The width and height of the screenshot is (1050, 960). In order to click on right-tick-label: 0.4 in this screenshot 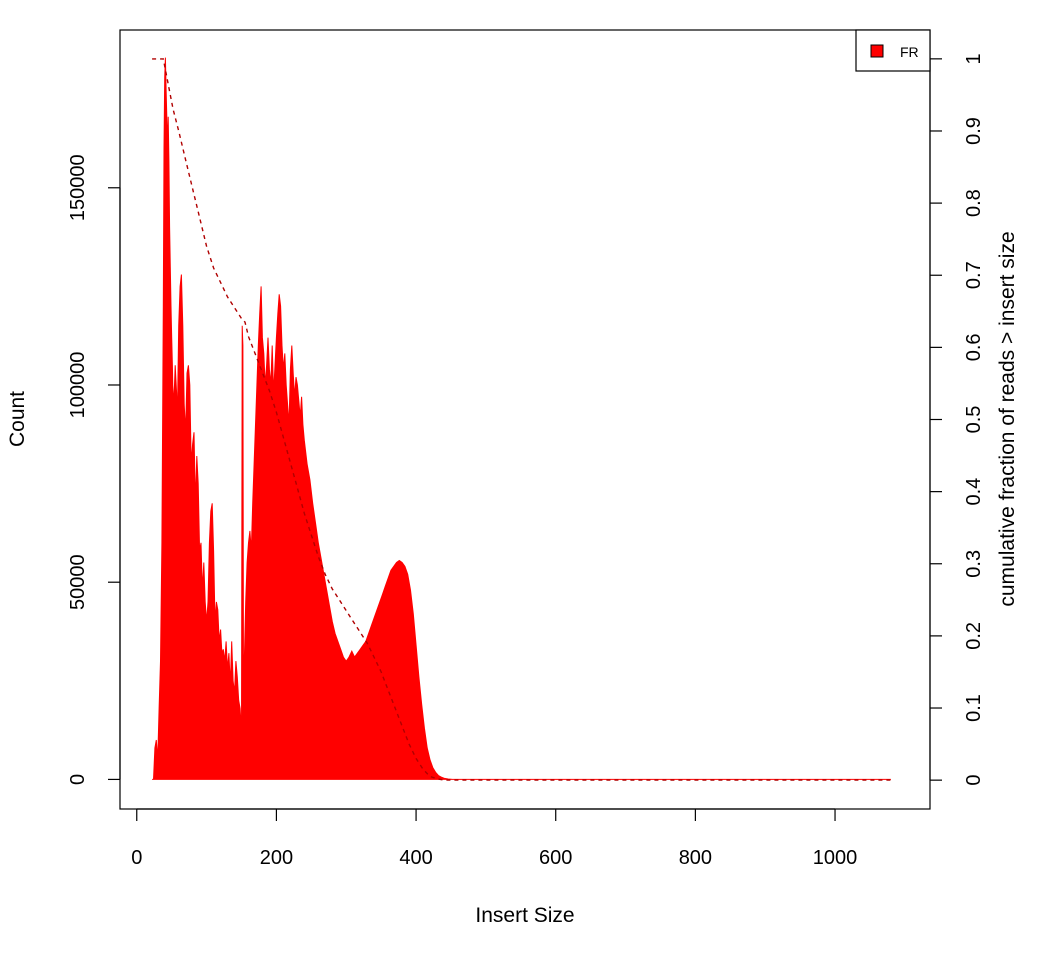, I will do `click(974, 492)`.